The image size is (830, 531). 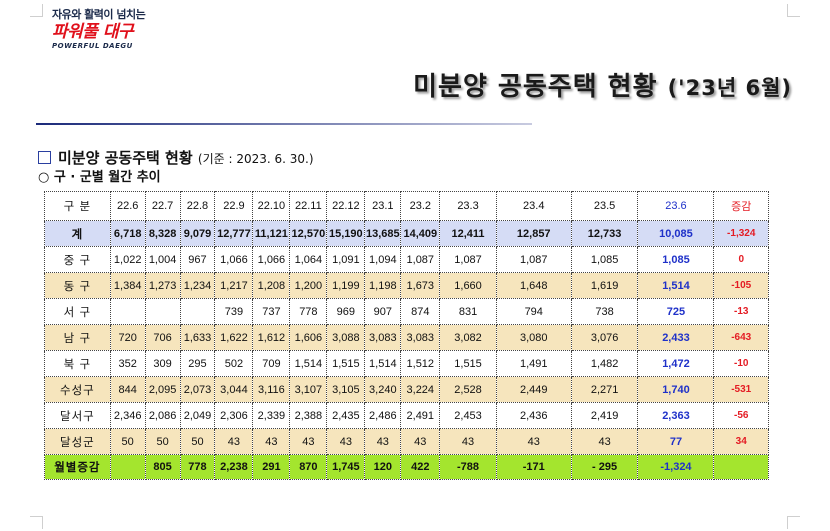 What do you see at coordinates (255, 159) in the screenshot?
I see `section-basis-date: (기준 : 2023. 6. 30.)` at bounding box center [255, 159].